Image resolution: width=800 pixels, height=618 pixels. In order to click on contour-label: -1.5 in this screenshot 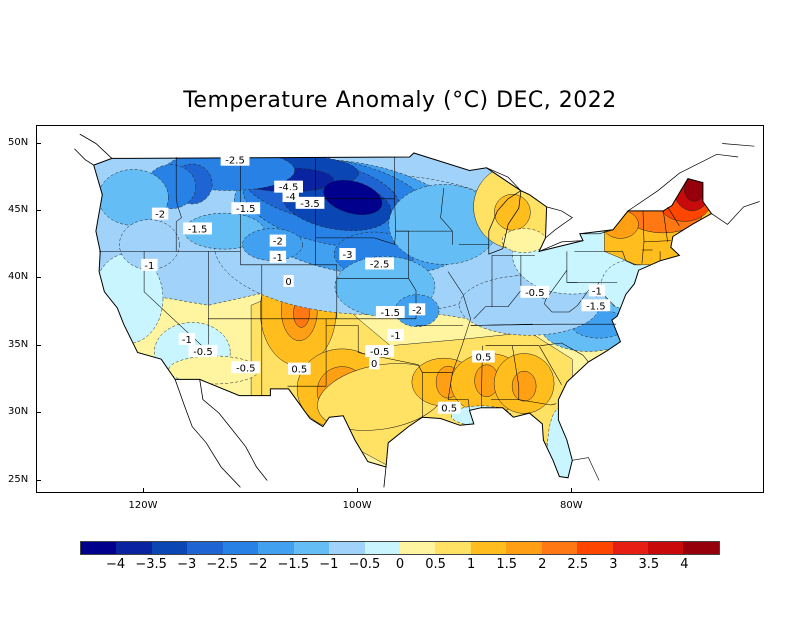, I will do `click(596, 306)`.